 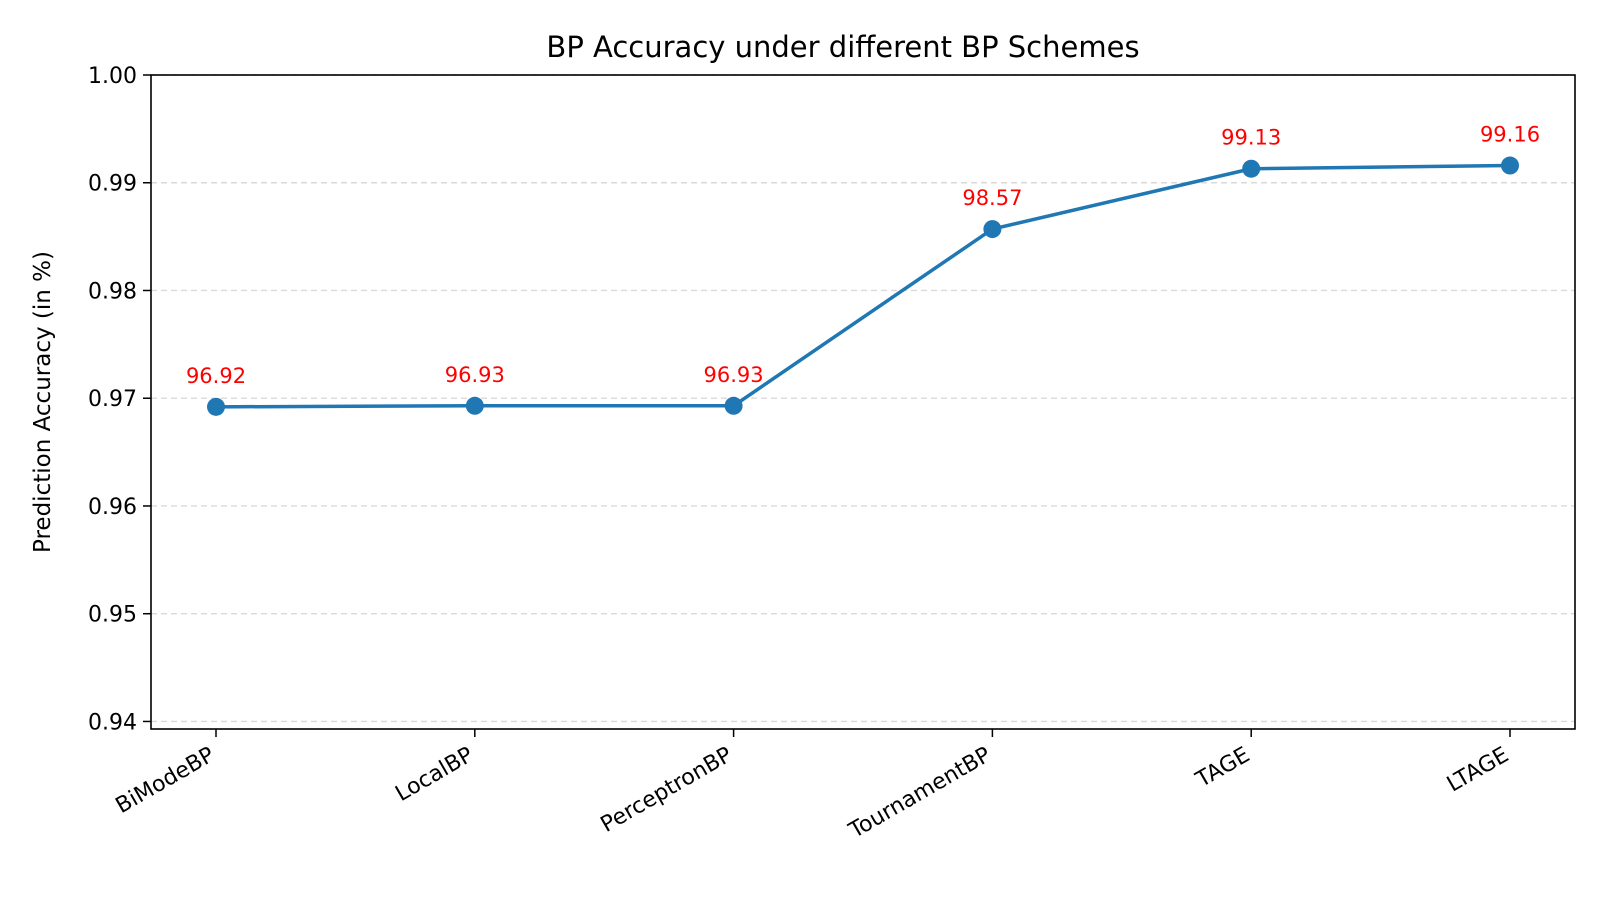 I want to click on x-tick-label: LTAGE, so click(x=1478, y=770).